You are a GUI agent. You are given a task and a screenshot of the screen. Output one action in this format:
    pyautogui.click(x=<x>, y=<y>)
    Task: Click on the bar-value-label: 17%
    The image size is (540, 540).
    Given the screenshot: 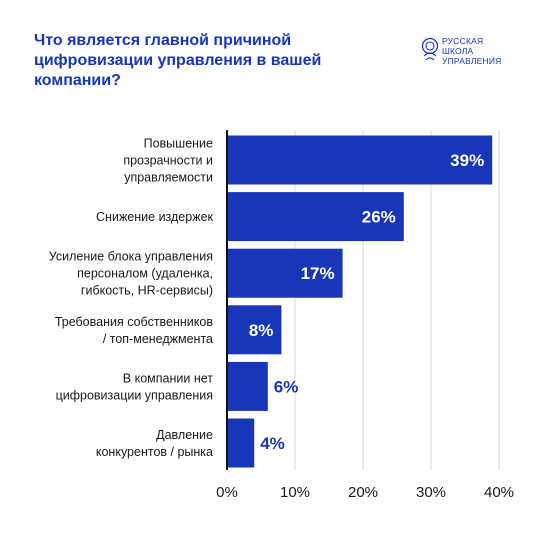 What is the action you would take?
    pyautogui.click(x=318, y=273)
    